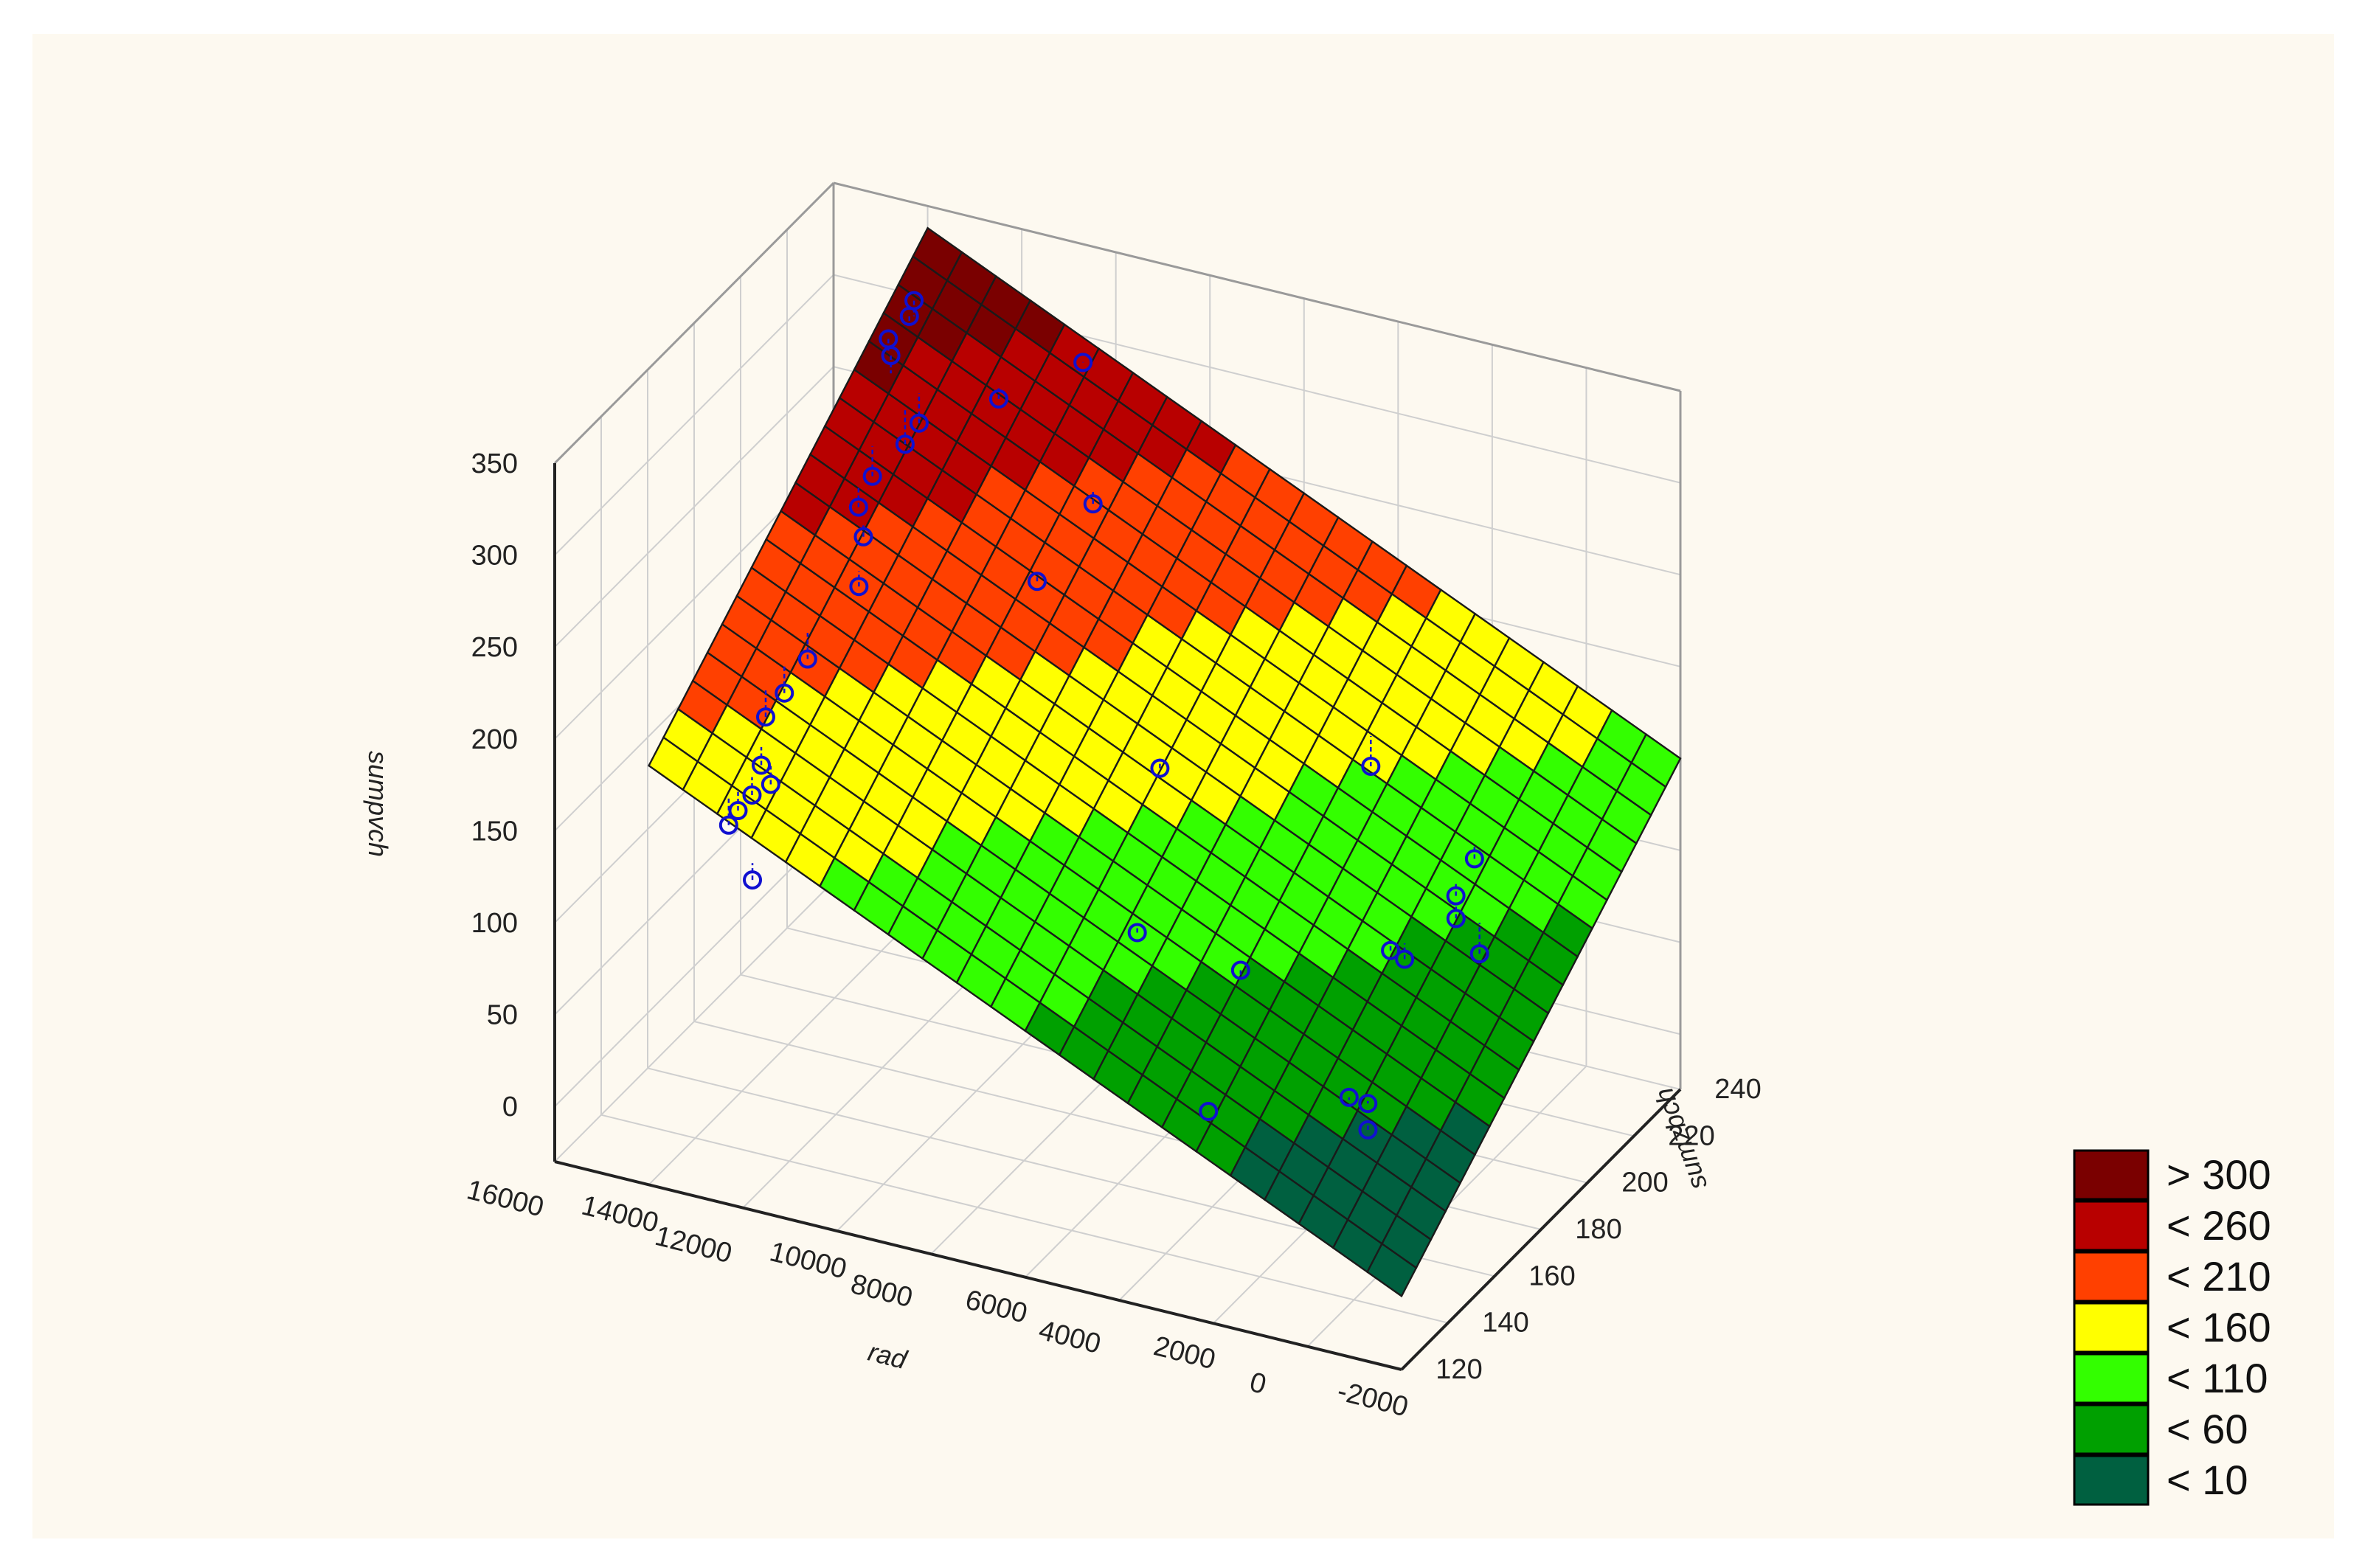  What do you see at coordinates (2207, 1480) in the screenshot?
I see `legend-label: < 10` at bounding box center [2207, 1480].